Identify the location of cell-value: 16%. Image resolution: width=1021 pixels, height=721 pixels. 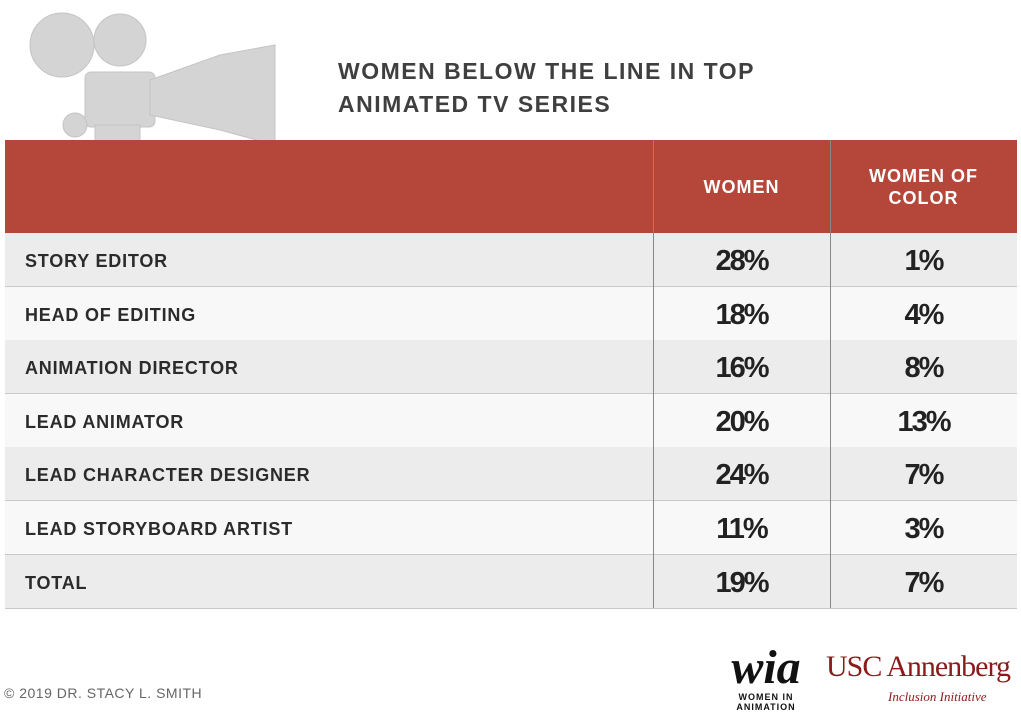
(742, 368).